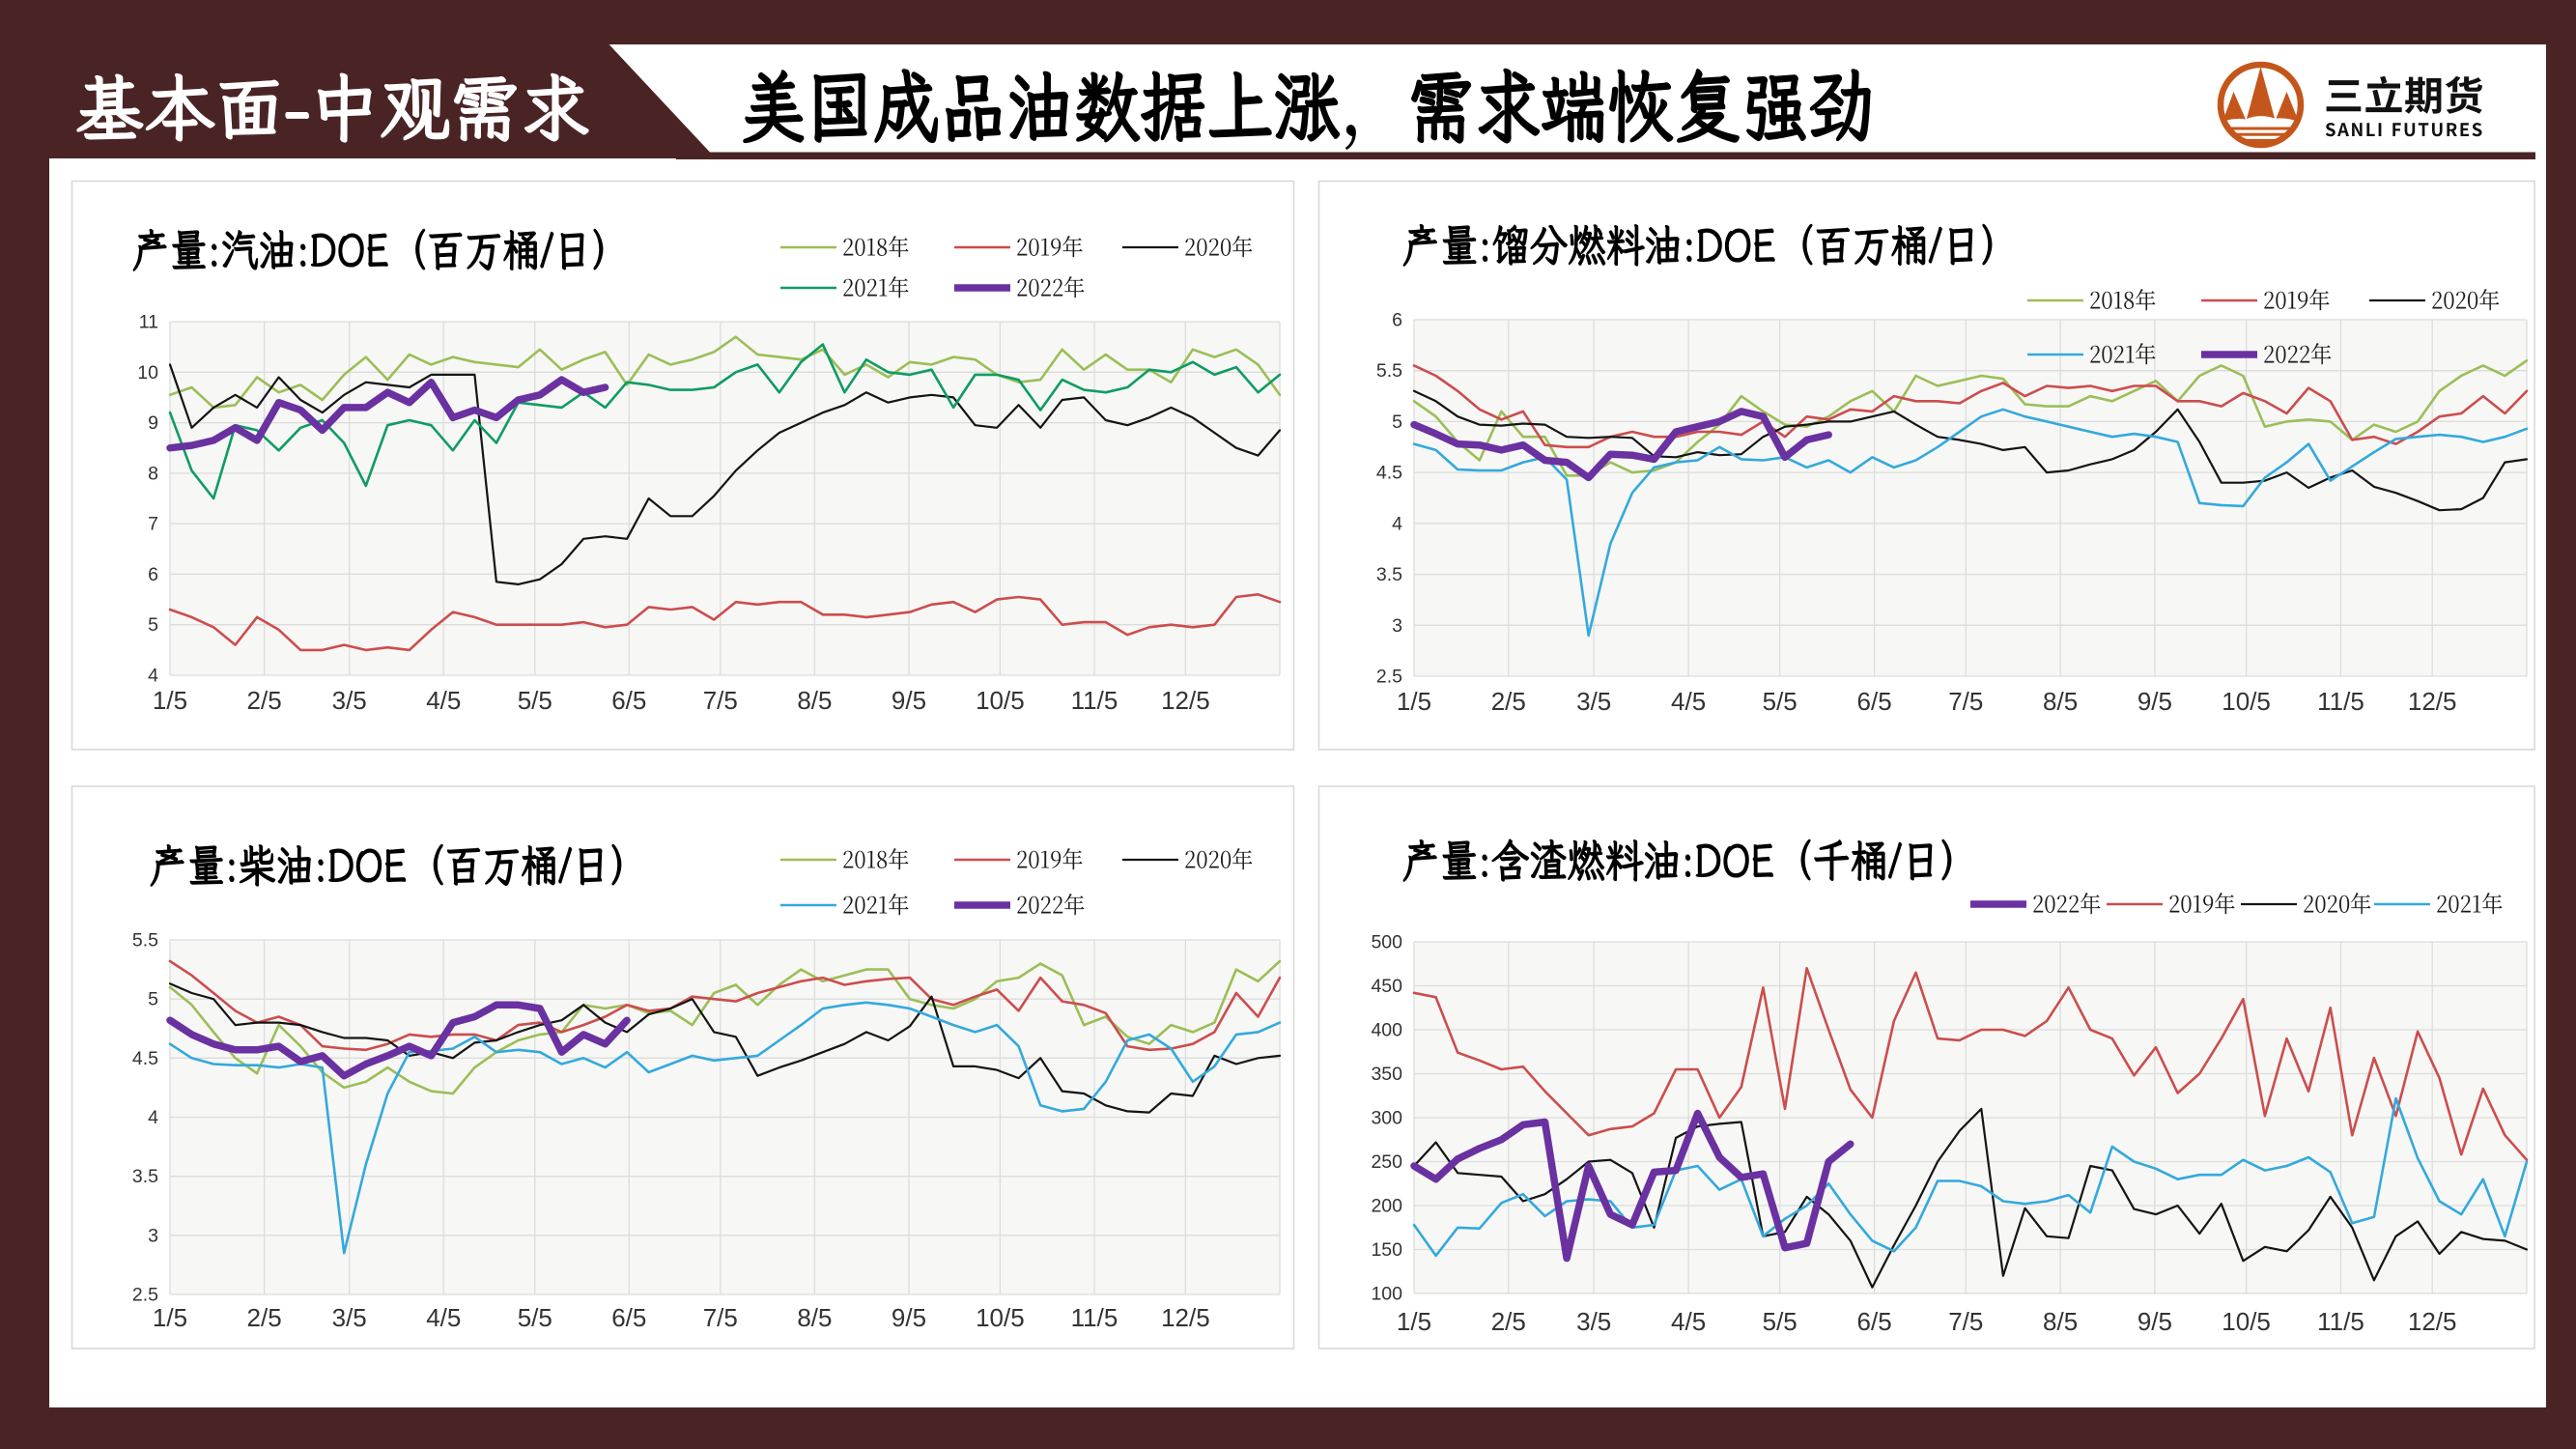  I want to click on svg-text: 8, so click(153, 473).